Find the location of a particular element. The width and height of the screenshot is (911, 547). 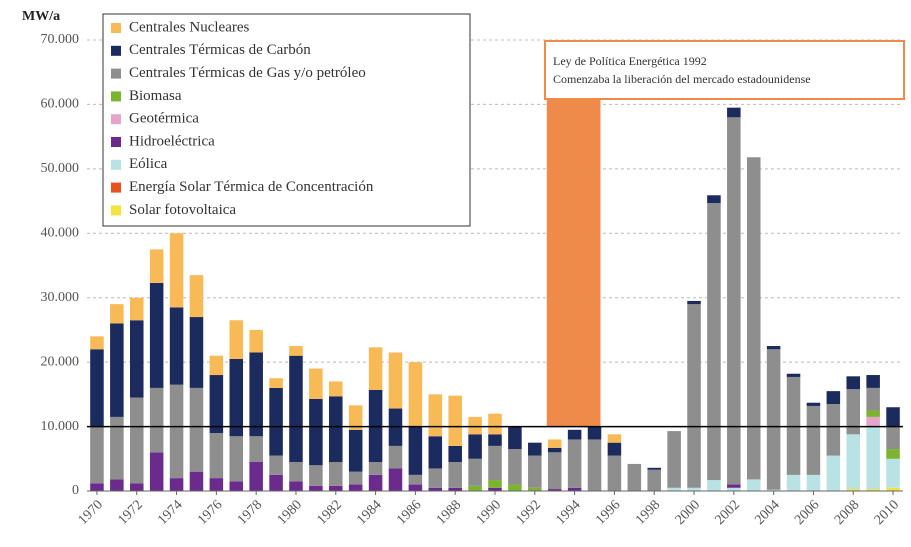

x-tick-label: 1972 is located at coordinates (130, 512).